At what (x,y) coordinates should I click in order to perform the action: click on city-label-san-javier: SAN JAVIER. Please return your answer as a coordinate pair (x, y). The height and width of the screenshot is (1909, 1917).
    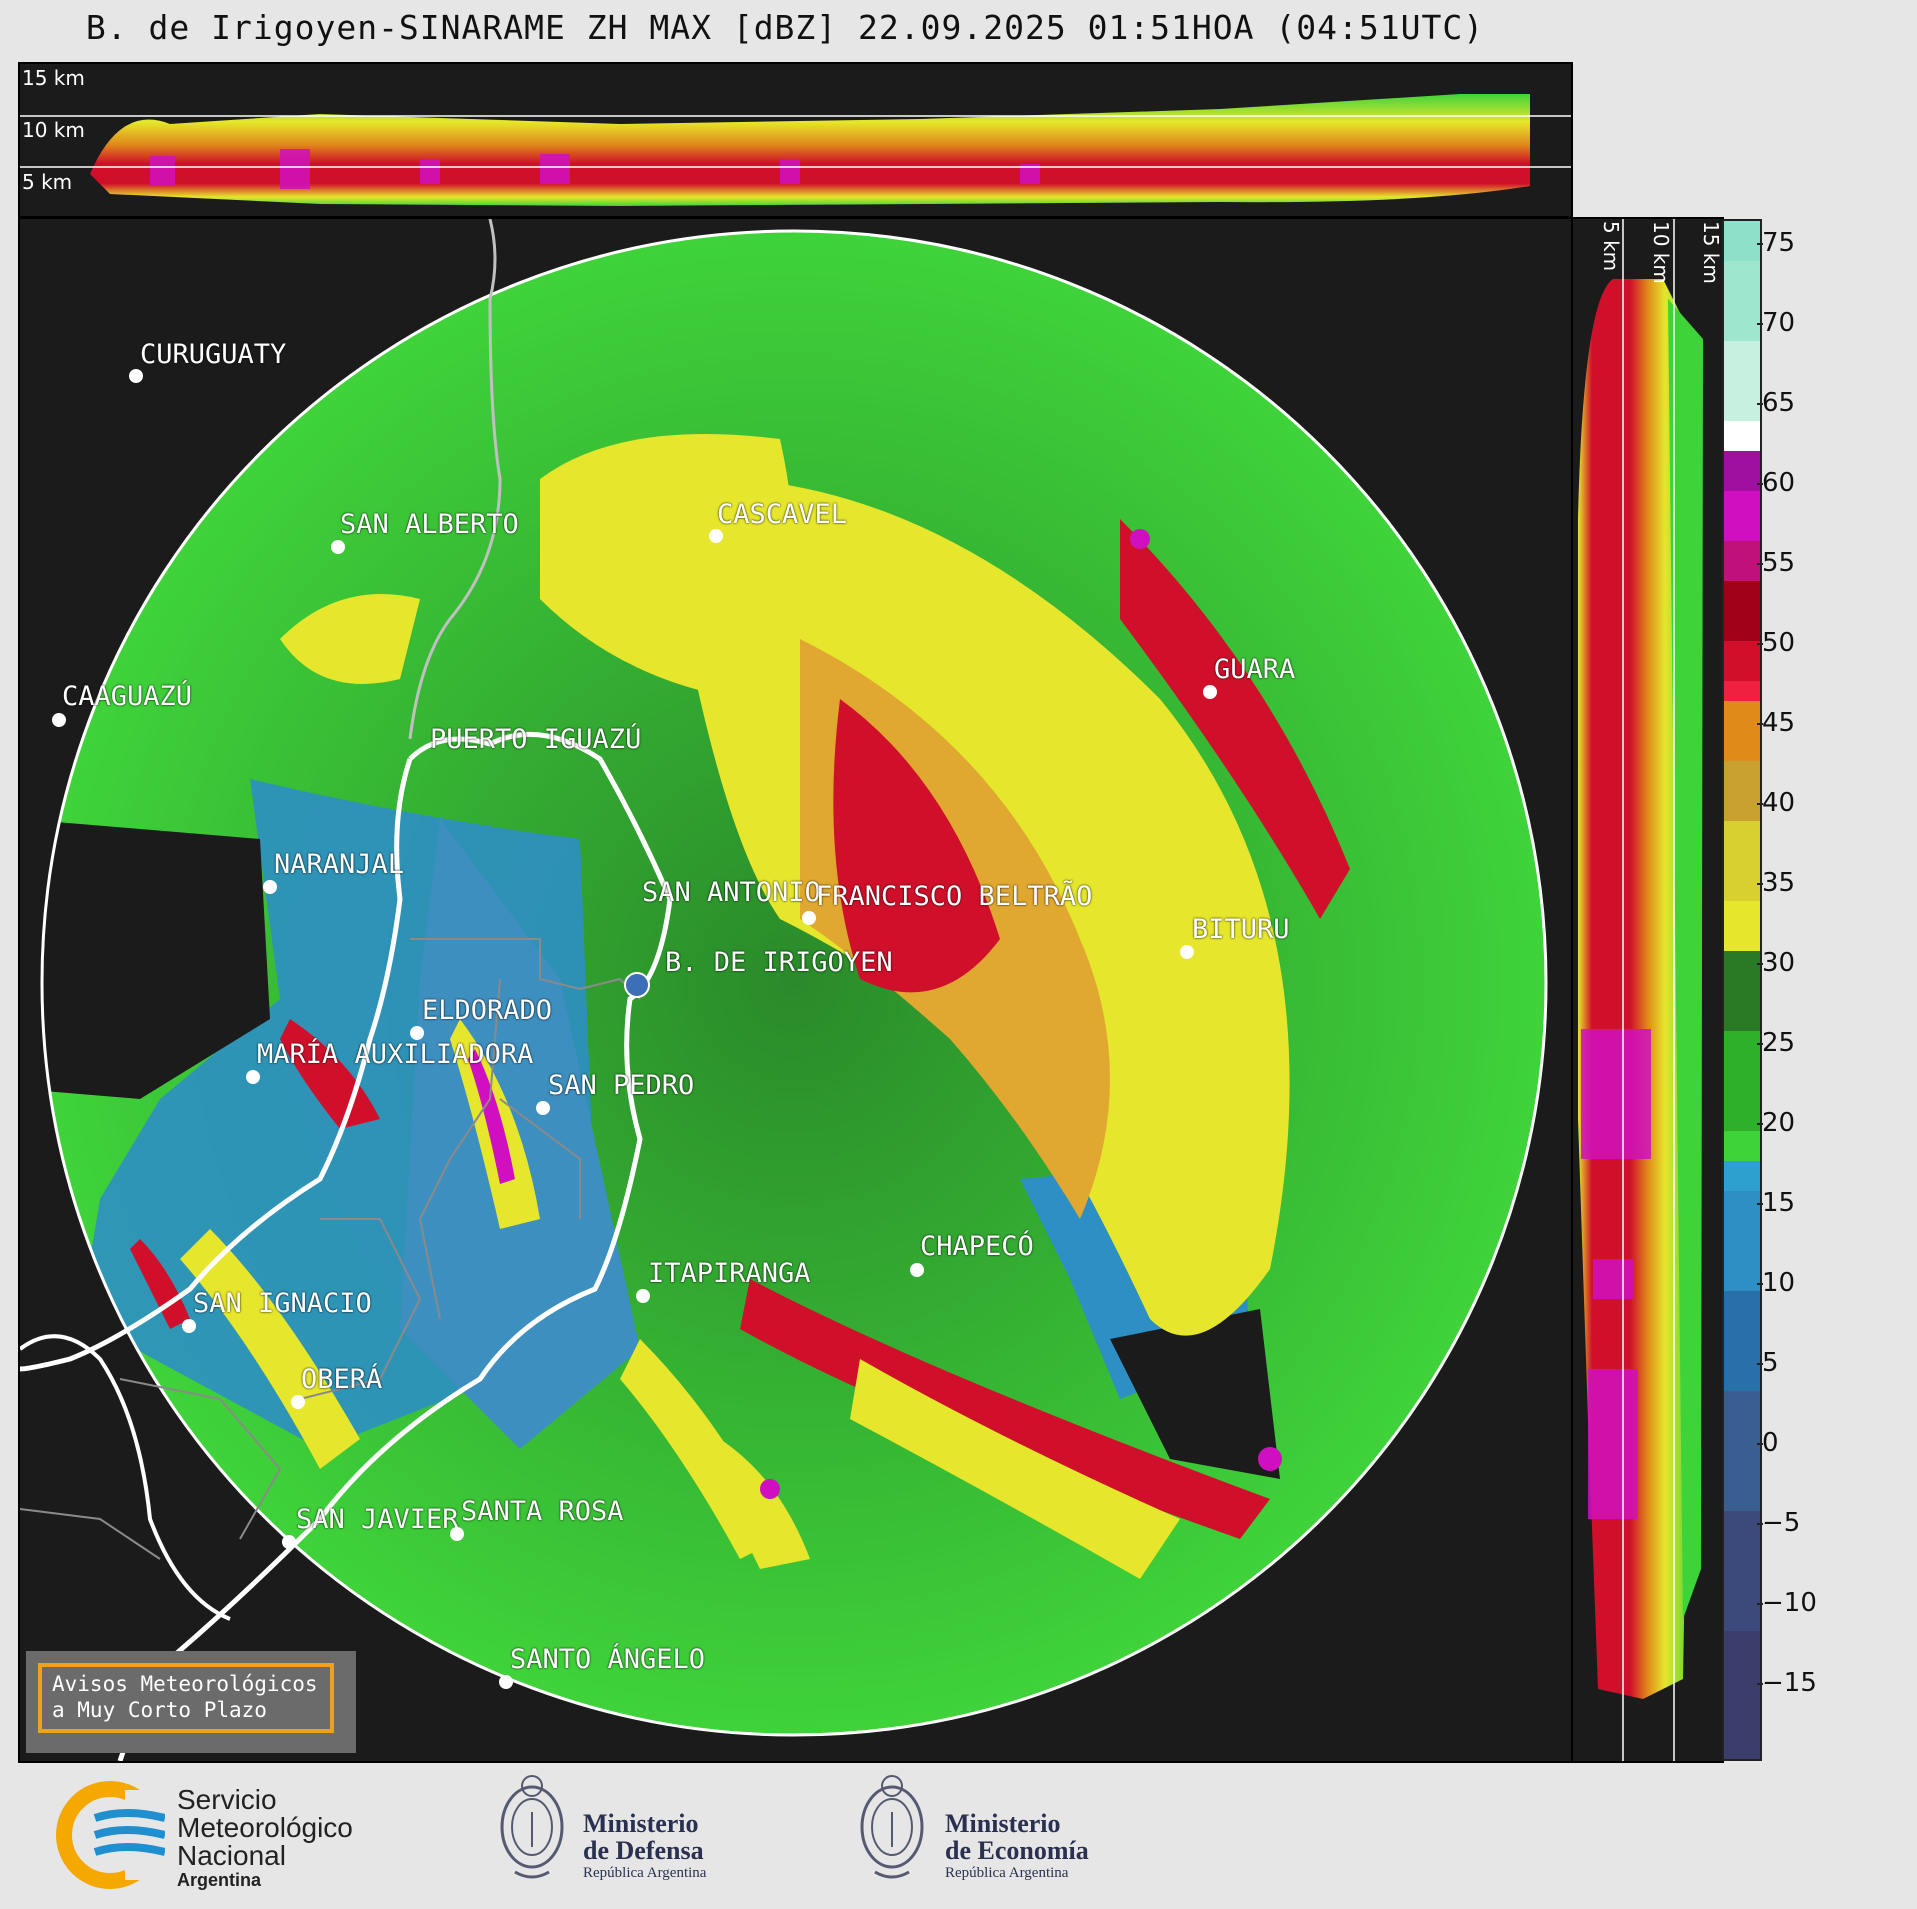
    Looking at the image, I should click on (377, 1519).